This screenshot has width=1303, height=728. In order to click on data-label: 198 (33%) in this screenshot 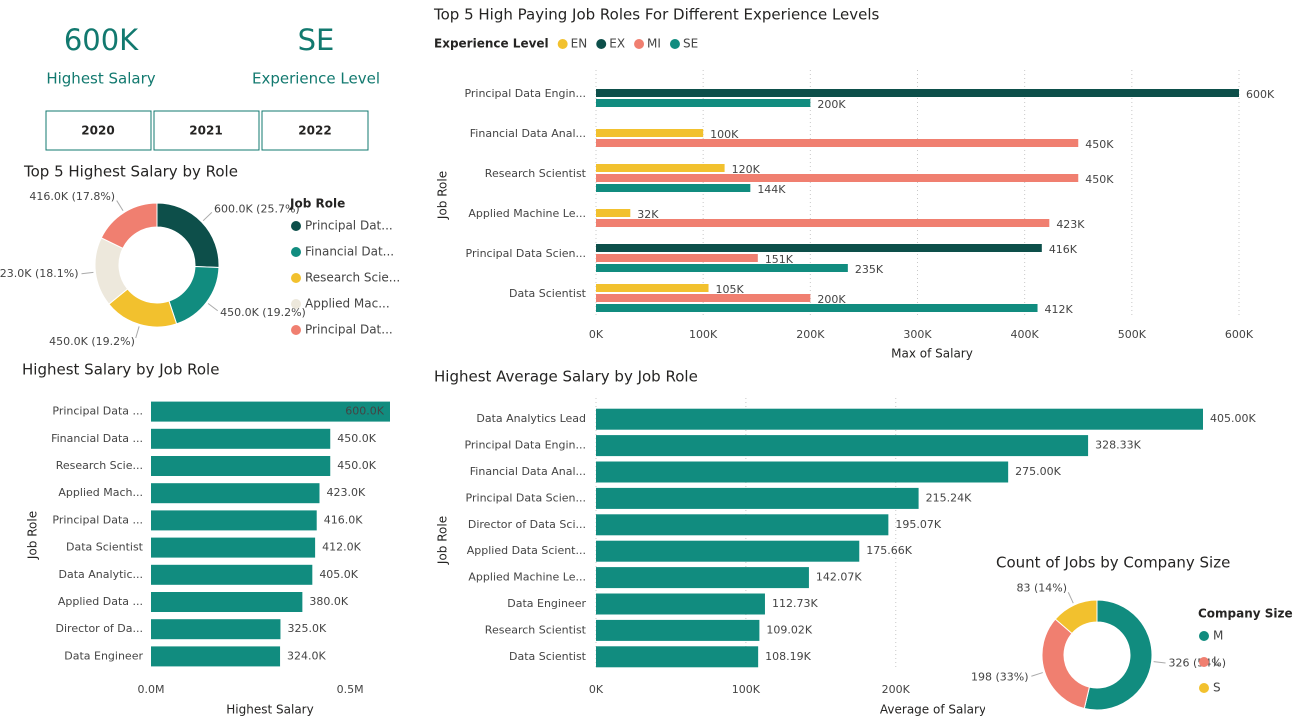, I will do `click(1000, 676)`.